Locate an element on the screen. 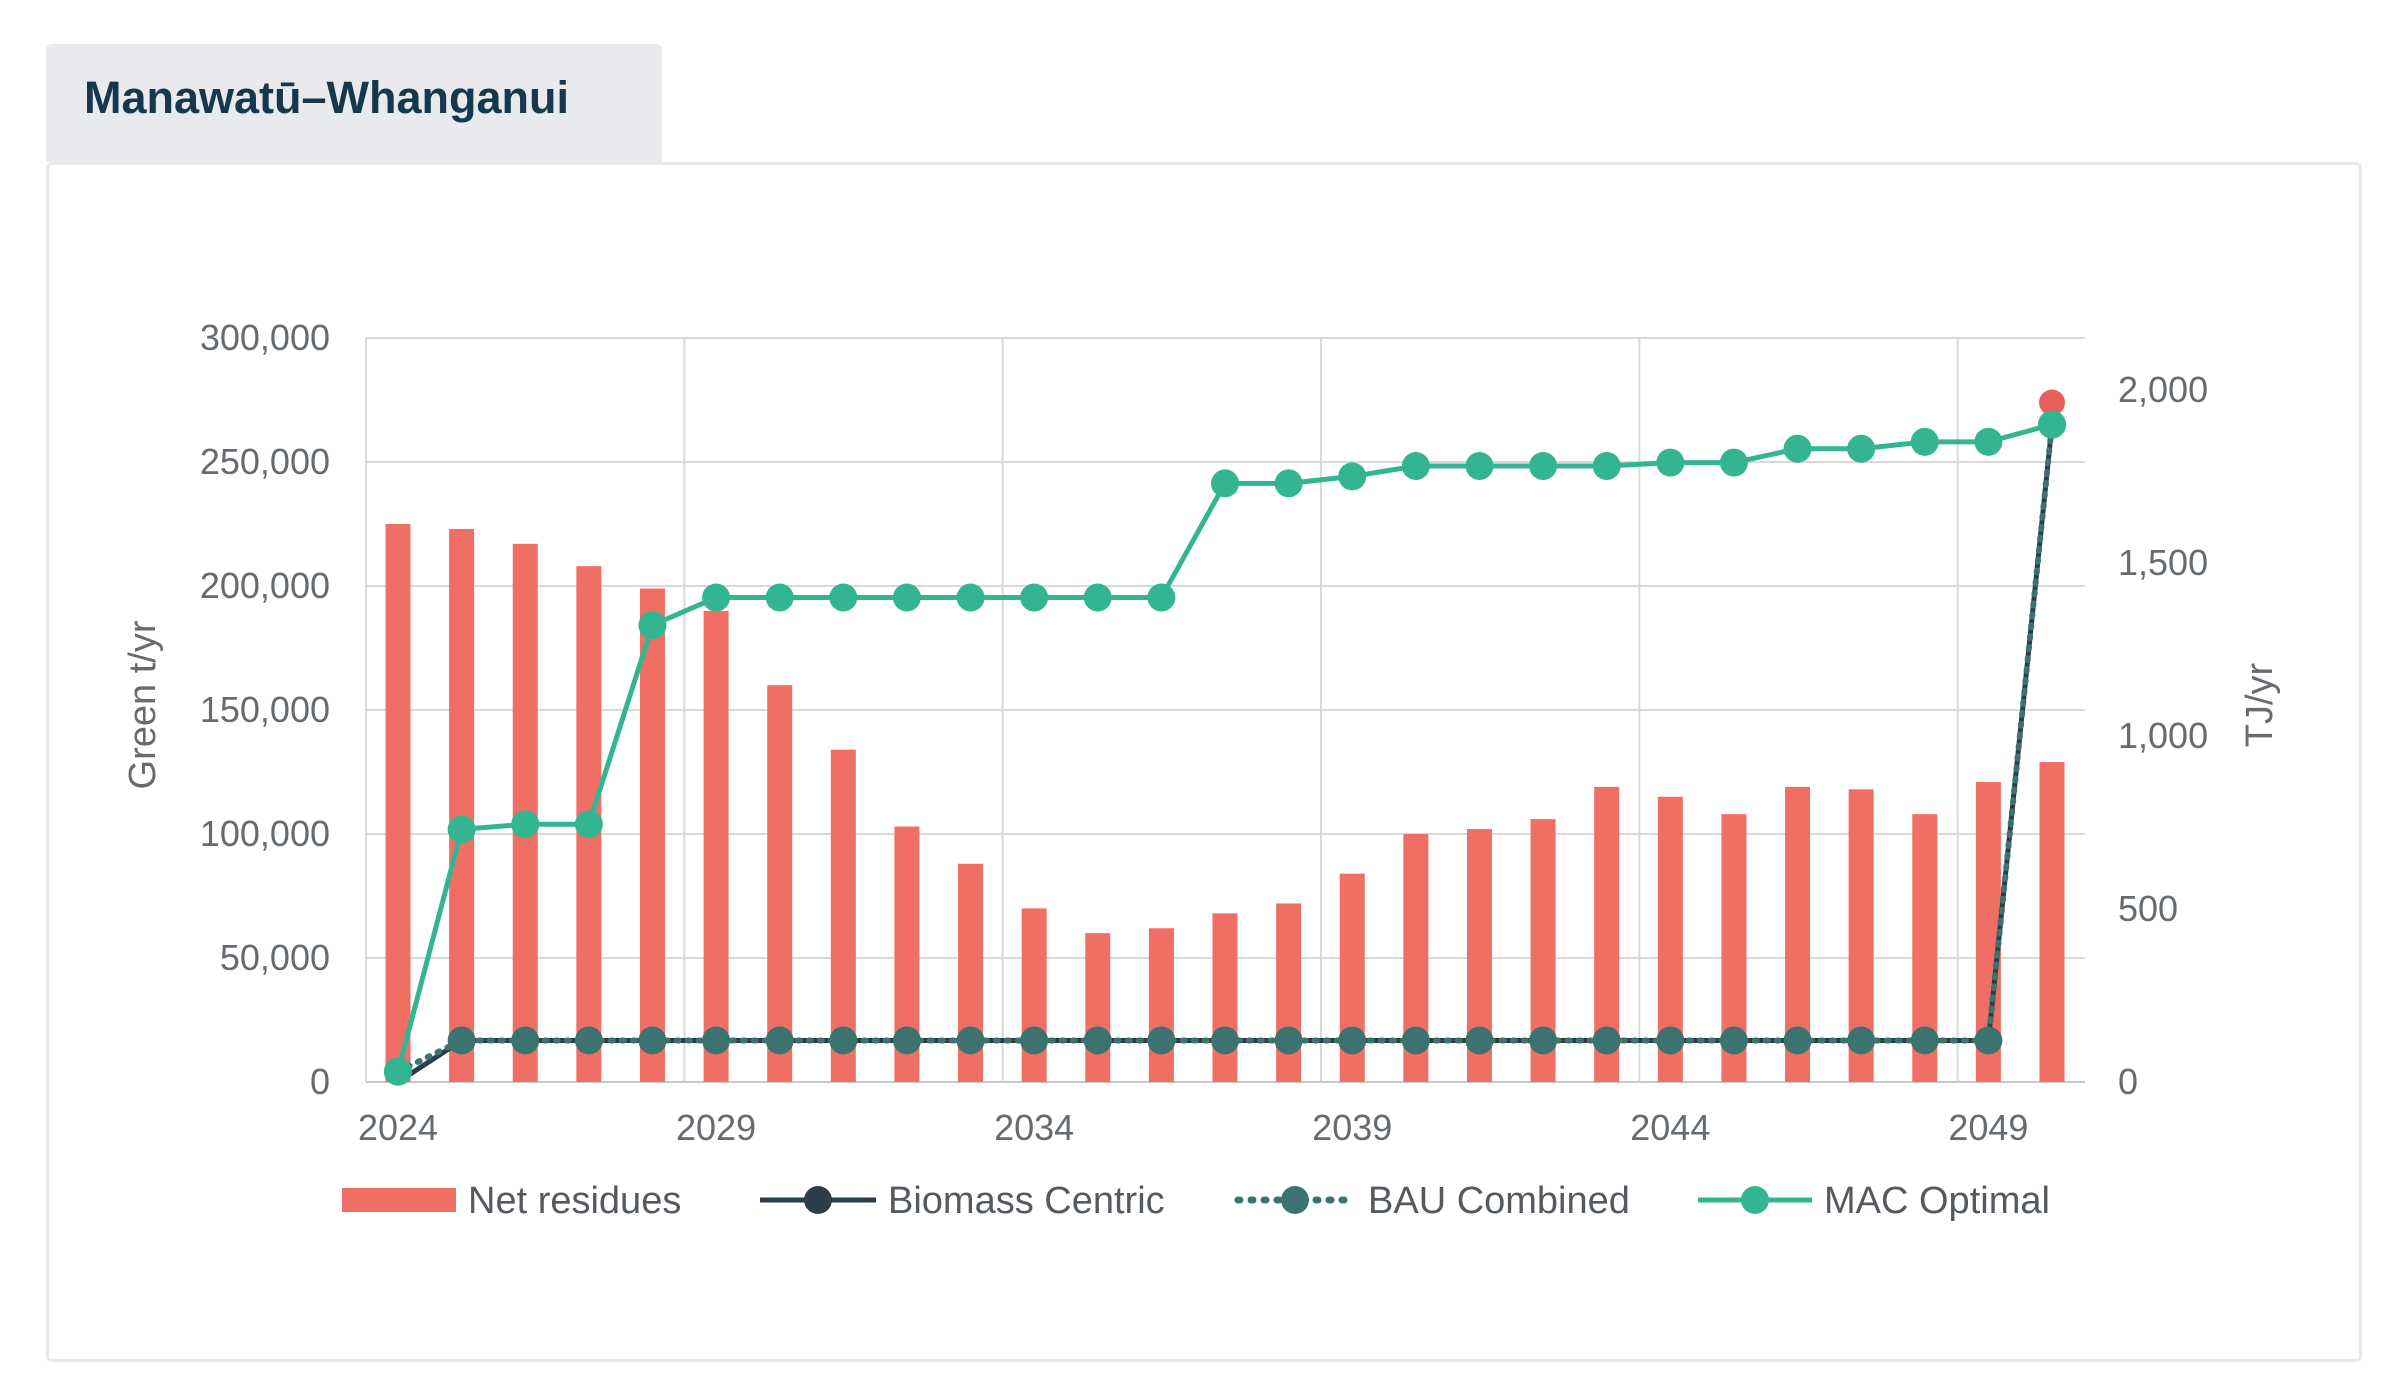 The width and height of the screenshot is (2400, 1400). x-tick-label: 2024 is located at coordinates (398, 1127).